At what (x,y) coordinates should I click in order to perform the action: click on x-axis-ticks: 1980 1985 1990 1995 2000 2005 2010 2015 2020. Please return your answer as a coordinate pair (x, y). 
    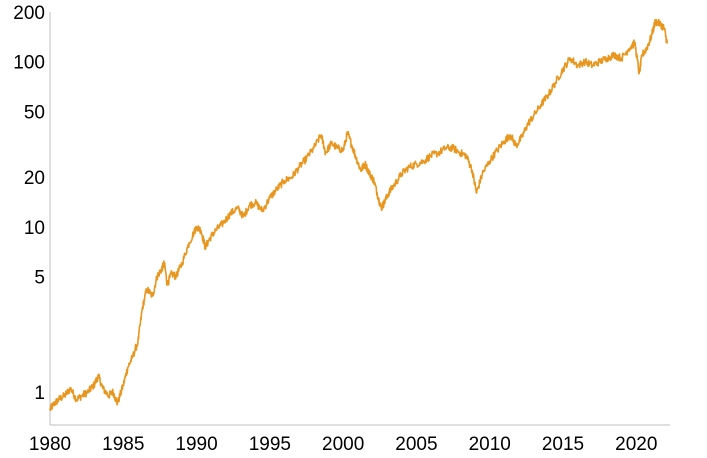
    Looking at the image, I should click on (343, 444).